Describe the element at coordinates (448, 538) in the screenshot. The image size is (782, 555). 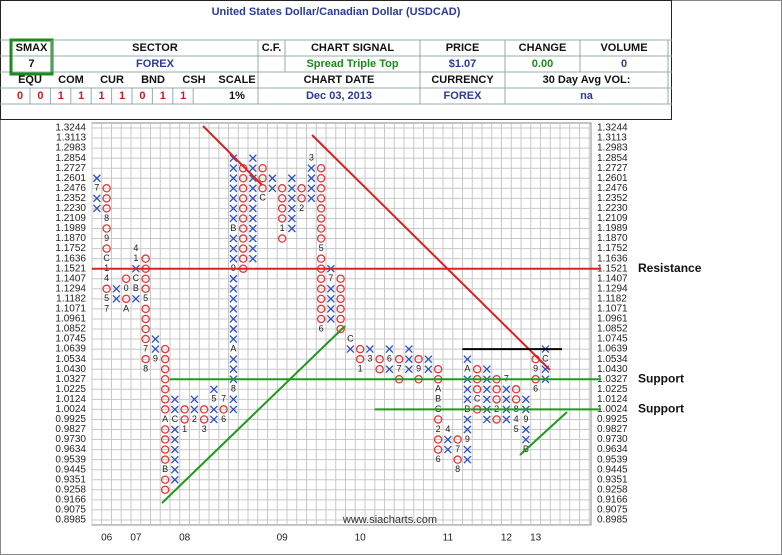
I see `x-tick-label: 11` at that location.